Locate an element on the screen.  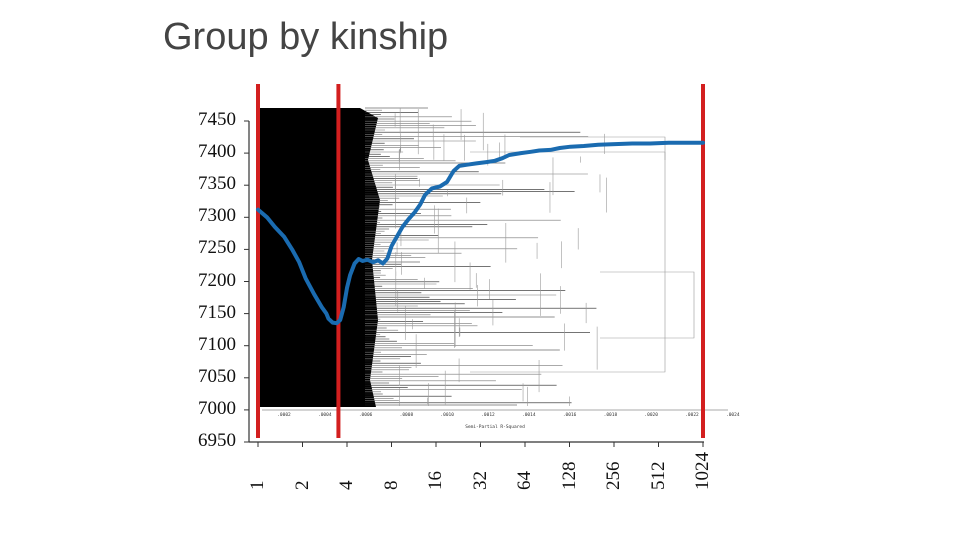
dendrogram-tick-label: .0002 is located at coordinates (284, 415).